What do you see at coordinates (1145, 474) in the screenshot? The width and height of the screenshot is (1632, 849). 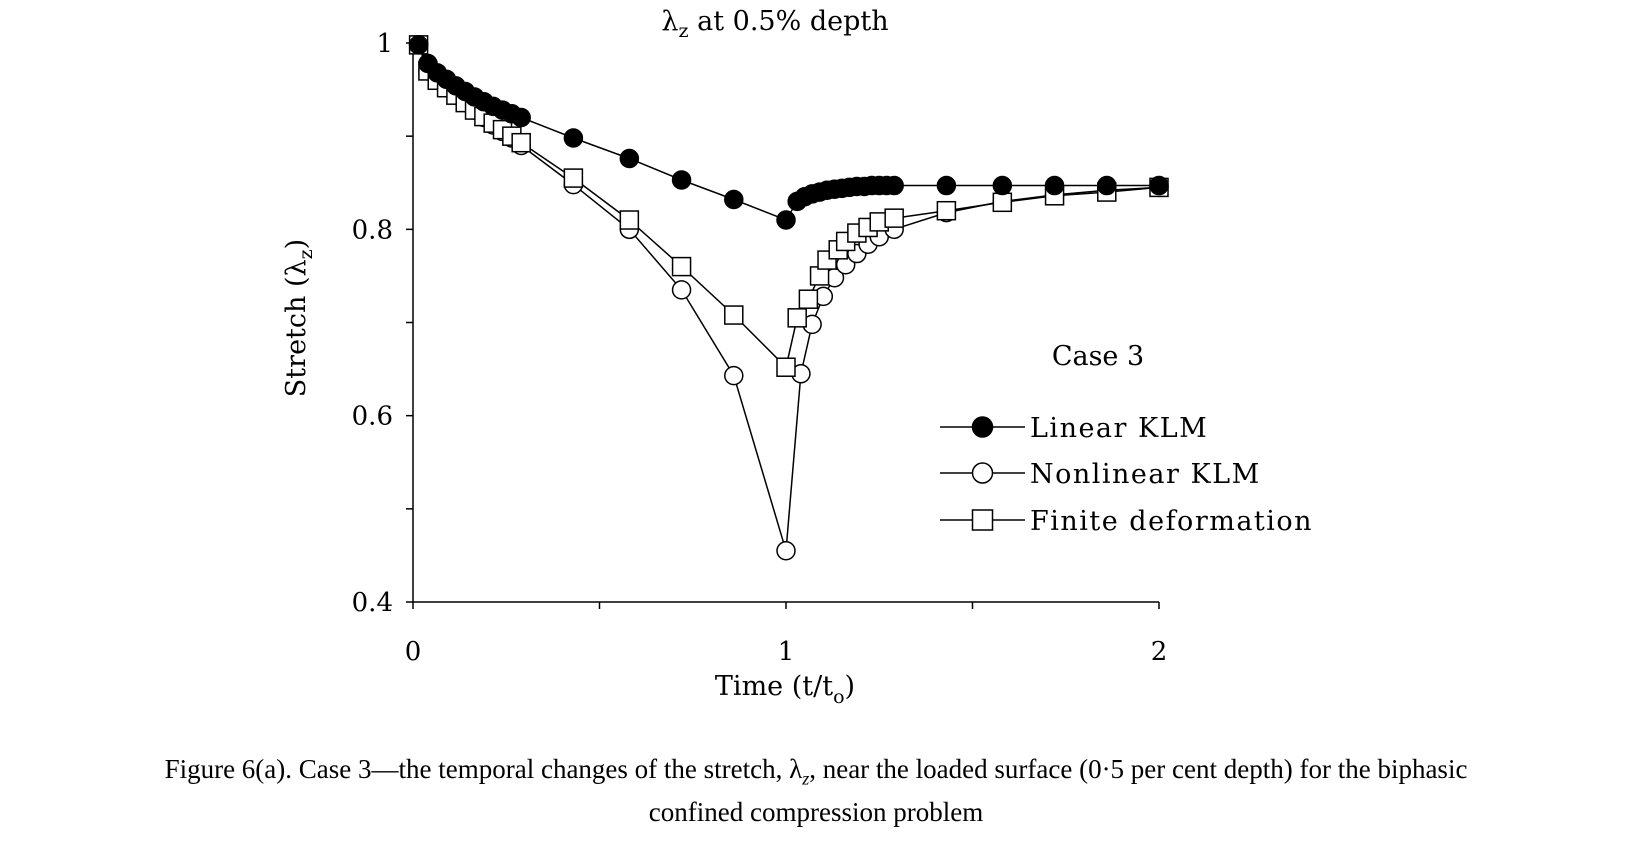 I see `legend-label-nonlinear-klm: Nonlinear KLM` at bounding box center [1145, 474].